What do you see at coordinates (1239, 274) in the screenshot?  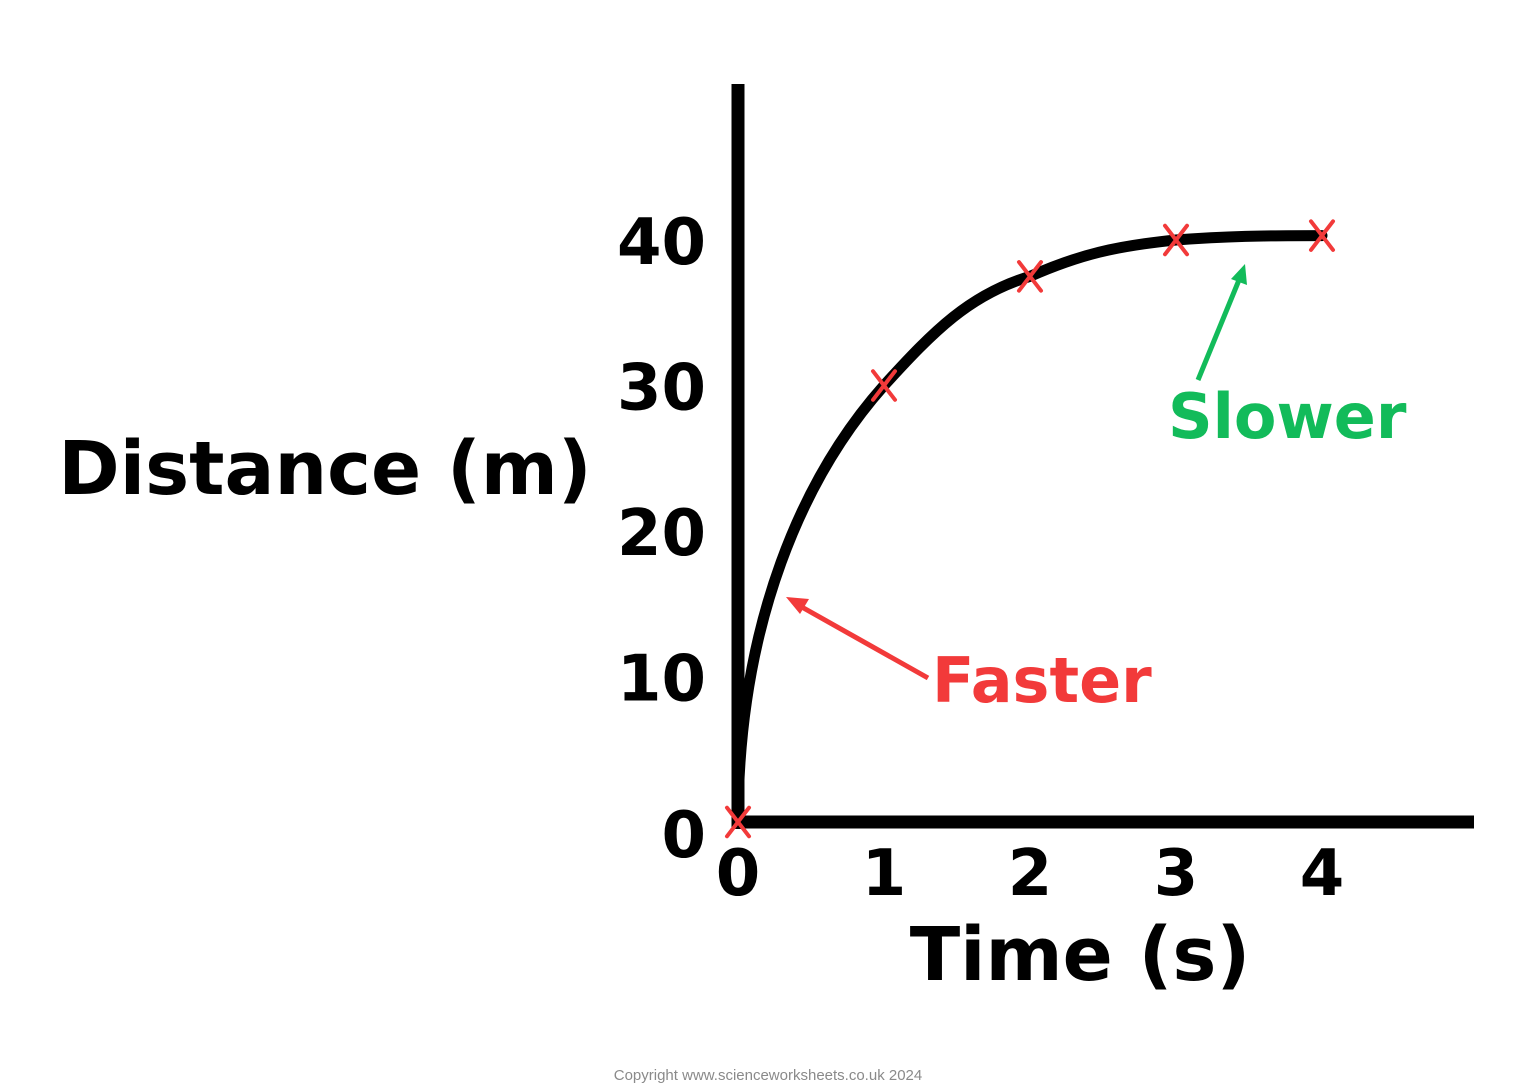 I see `slower-arrow-head` at bounding box center [1239, 274].